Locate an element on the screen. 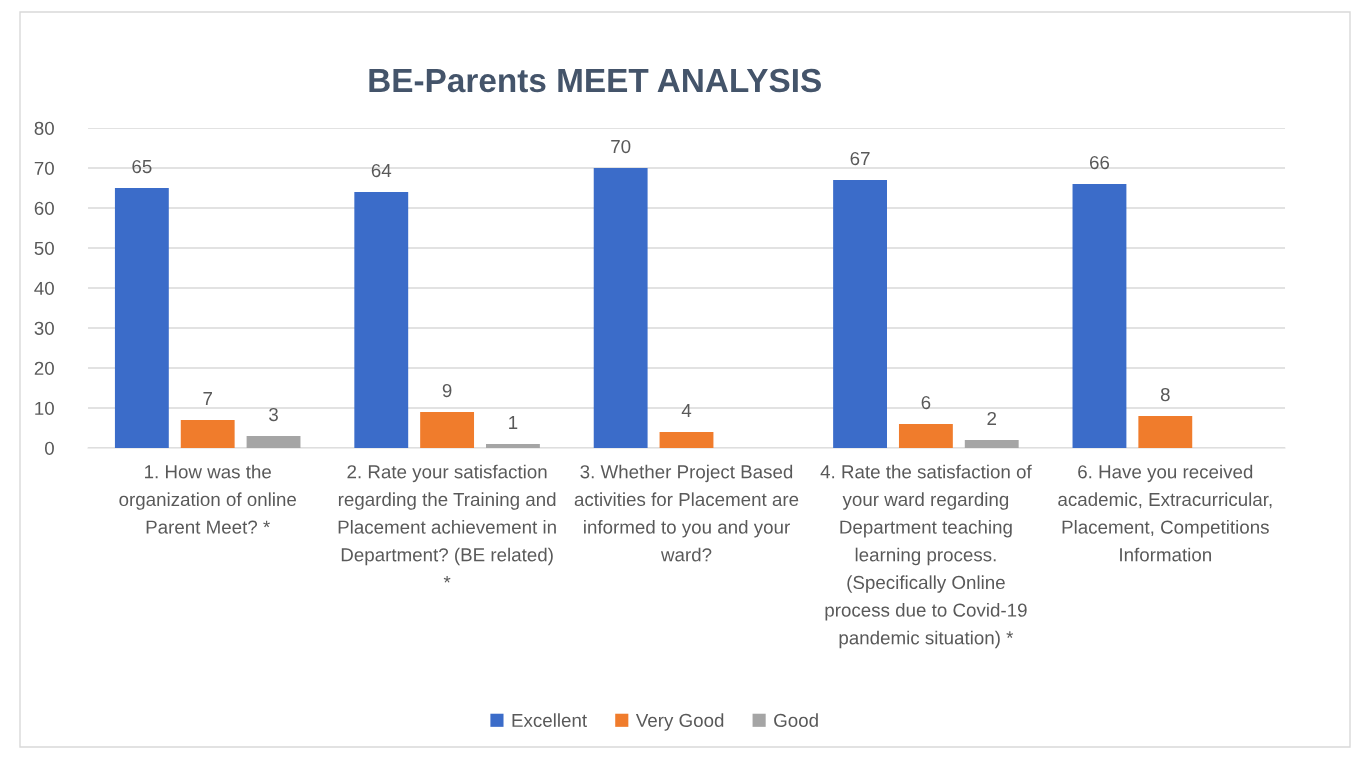 Image resolution: width=1364 pixels, height=759 pixels. y-tick-label: 0 is located at coordinates (49, 448).